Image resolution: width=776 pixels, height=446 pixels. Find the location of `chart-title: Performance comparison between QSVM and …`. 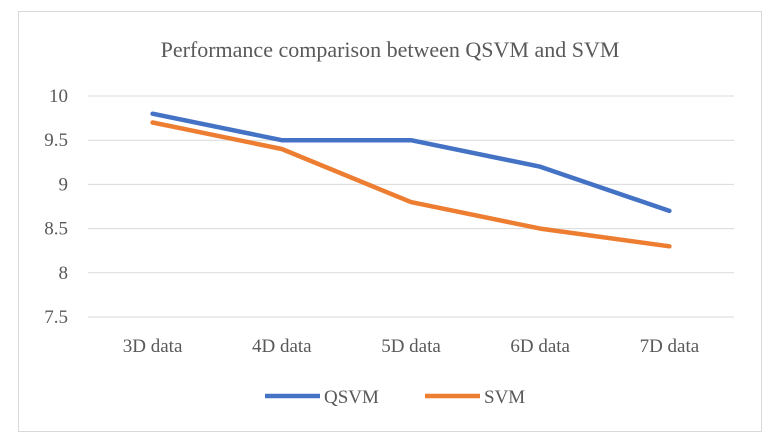

chart-title: Performance comparison between QSVM and … is located at coordinates (390, 49).